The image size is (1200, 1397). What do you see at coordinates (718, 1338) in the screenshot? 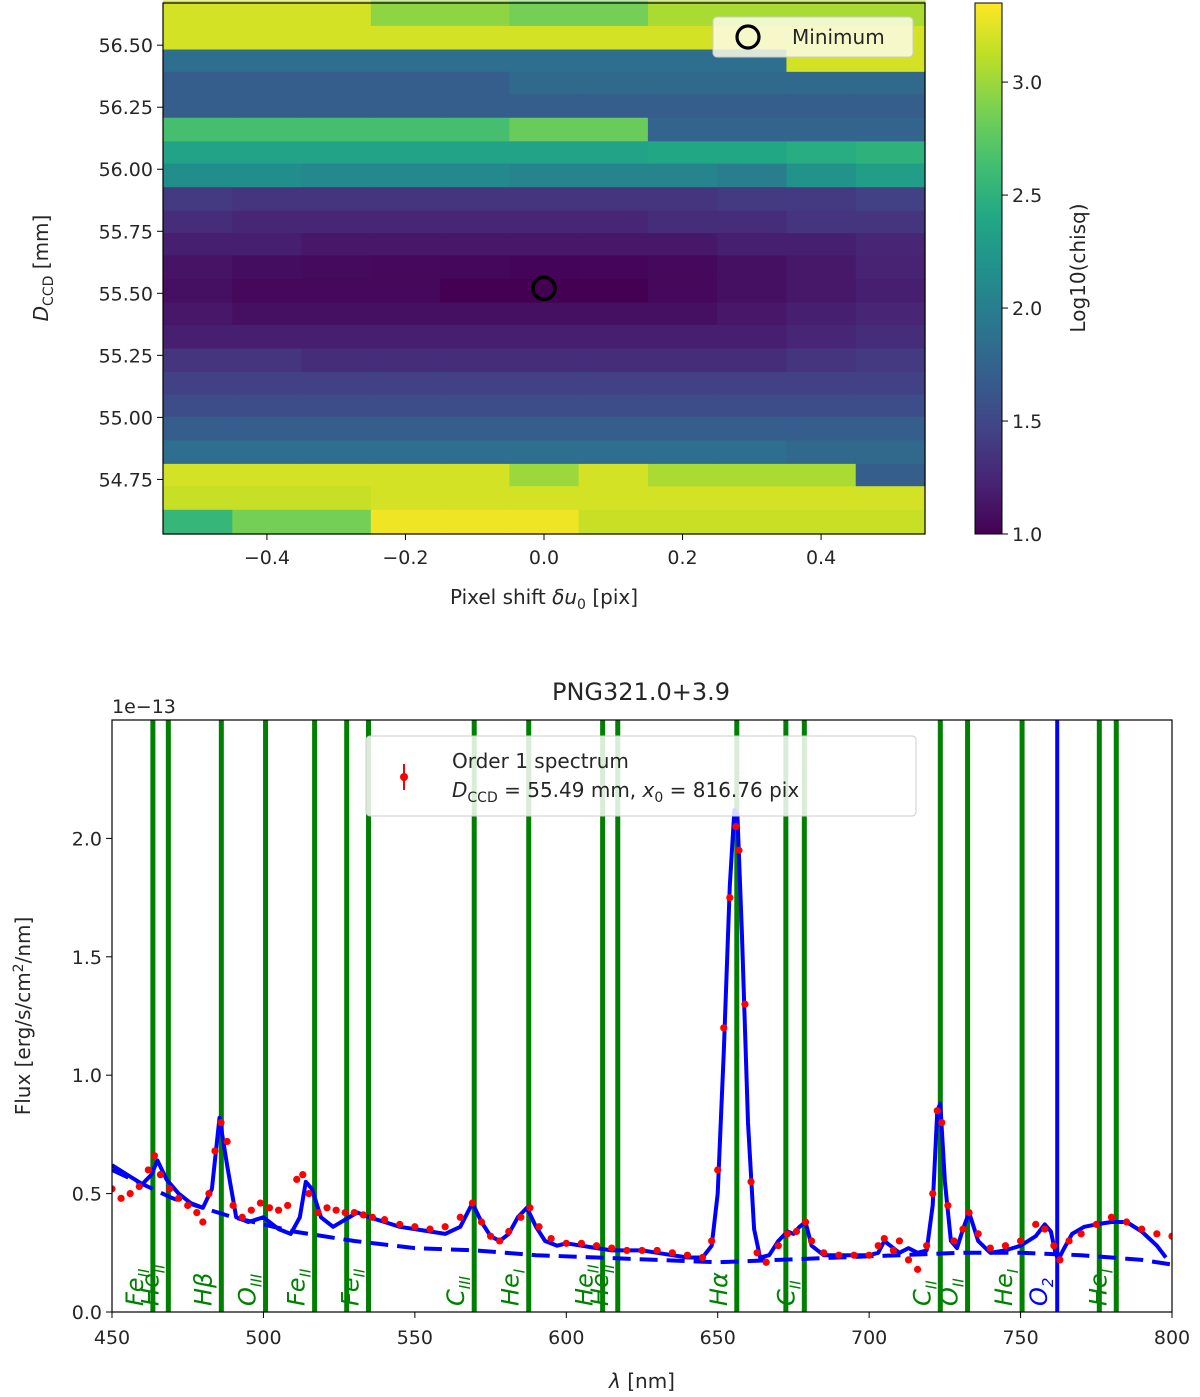
I see `x-tick-label: 650` at bounding box center [718, 1338].